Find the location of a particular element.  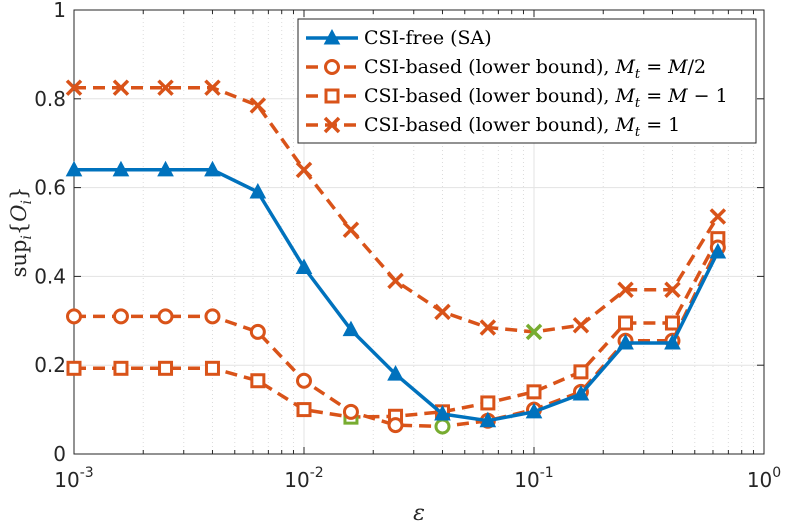

y-tick-label: 0.2 is located at coordinates (50, 365).